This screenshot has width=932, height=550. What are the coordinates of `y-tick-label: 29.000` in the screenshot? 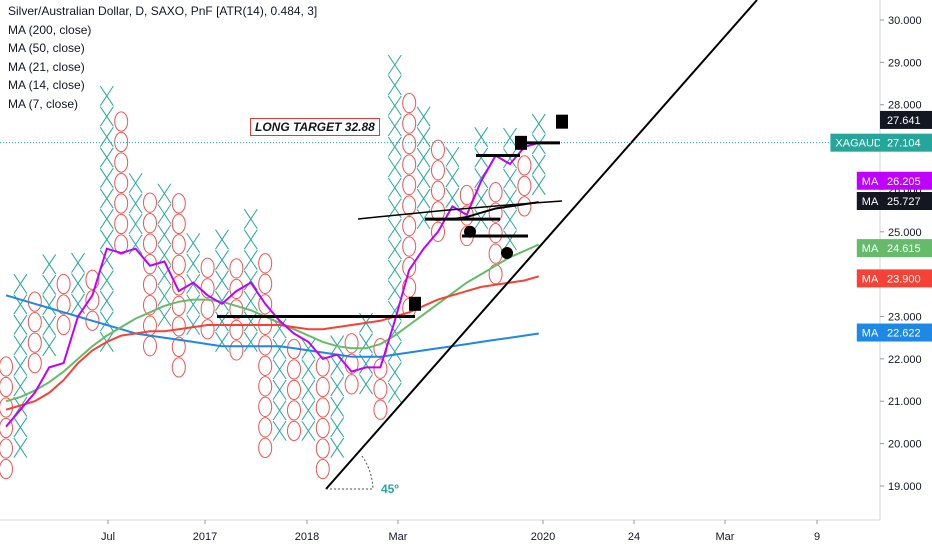 It's located at (905, 63).